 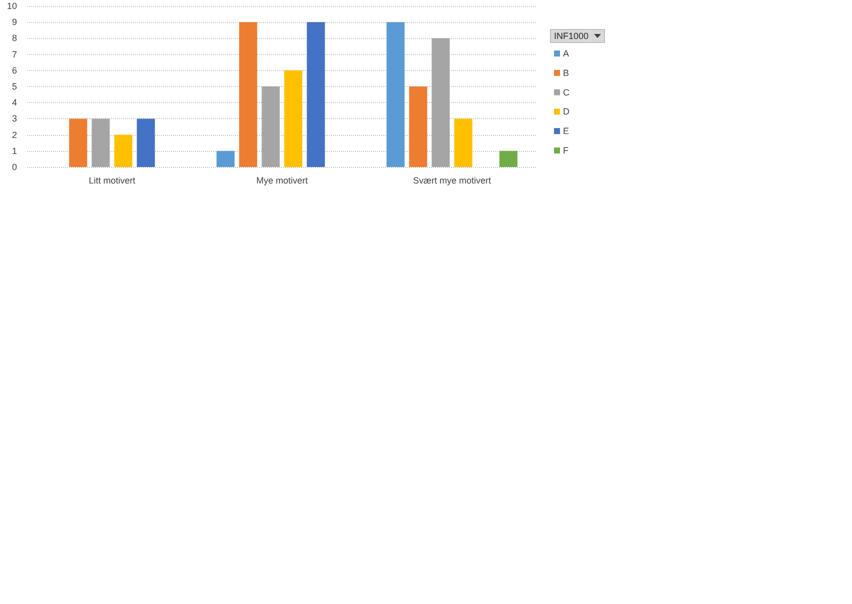 What do you see at coordinates (14, 54) in the screenshot?
I see `y-tick-label: 7` at bounding box center [14, 54].